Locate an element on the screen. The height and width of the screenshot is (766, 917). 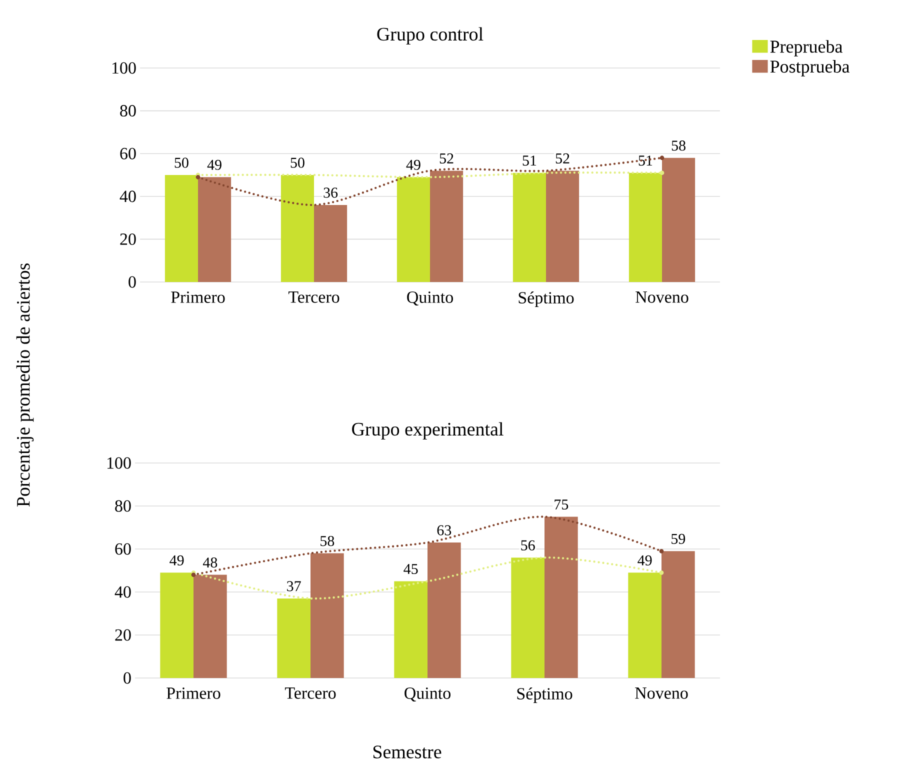
data-label: 63 is located at coordinates (444, 530).